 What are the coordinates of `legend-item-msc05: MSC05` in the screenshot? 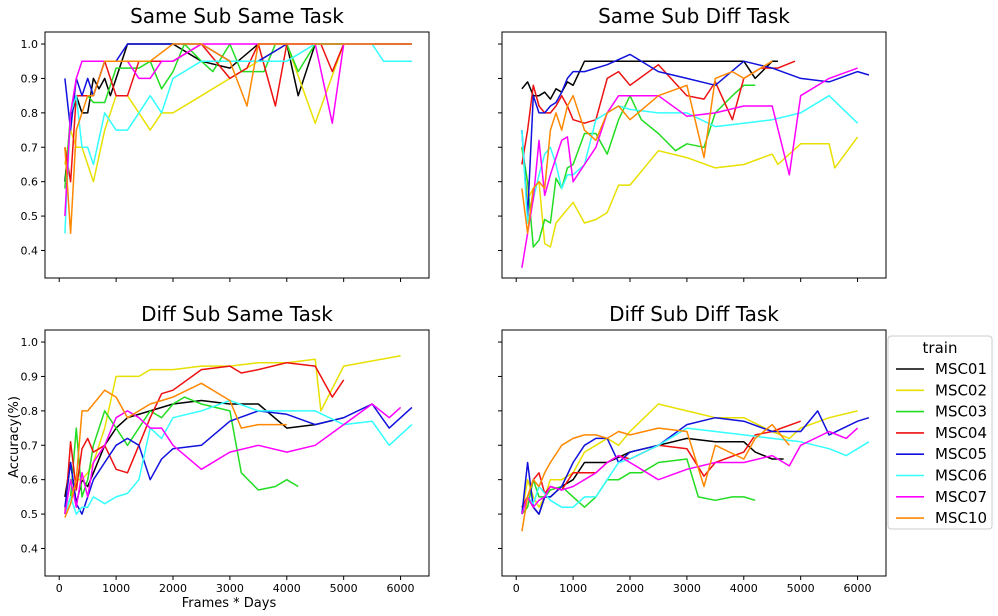 It's located at (941, 454).